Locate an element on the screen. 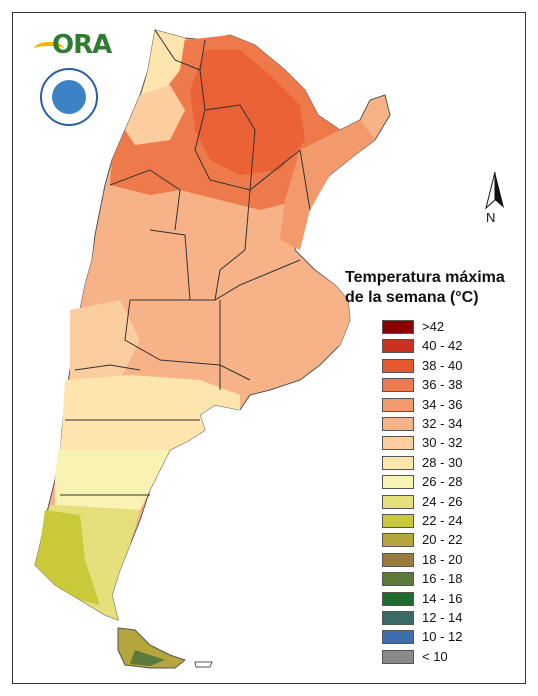 The height and width of the screenshot is (696, 538). legend-item: 40 - 42 is located at coordinates (437, 346).